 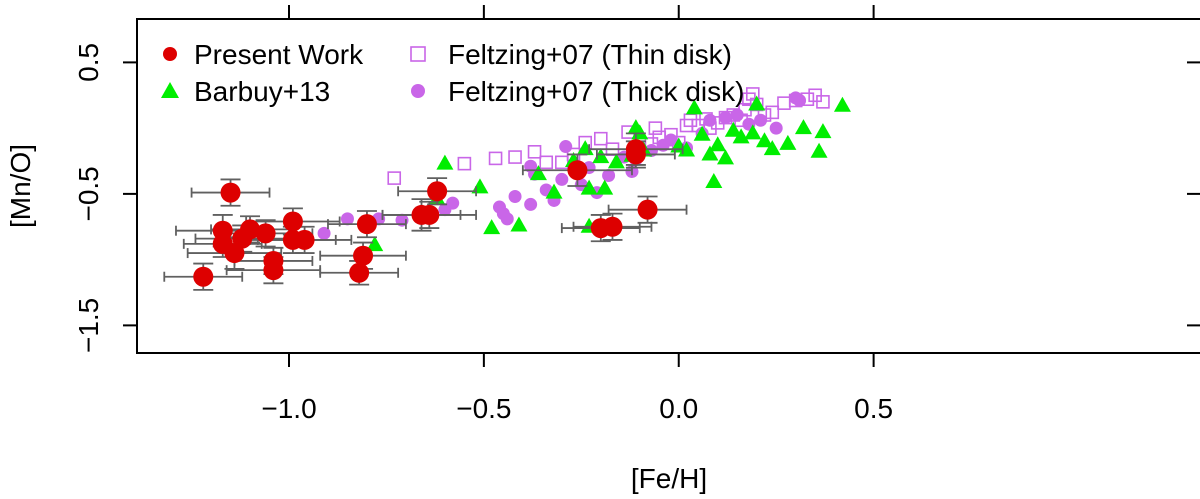 I want to click on legend-entry-barbuy: Barbuy+13, so click(x=245, y=91).